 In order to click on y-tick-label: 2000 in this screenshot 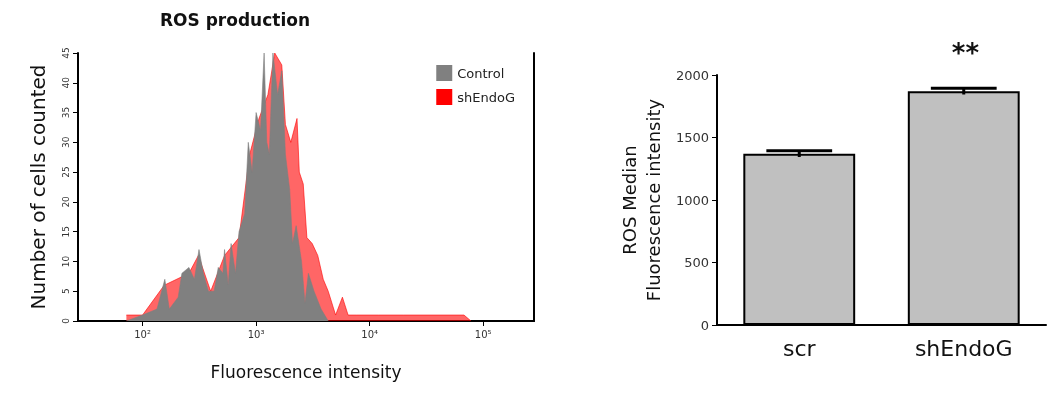, I will do `click(692, 75)`.